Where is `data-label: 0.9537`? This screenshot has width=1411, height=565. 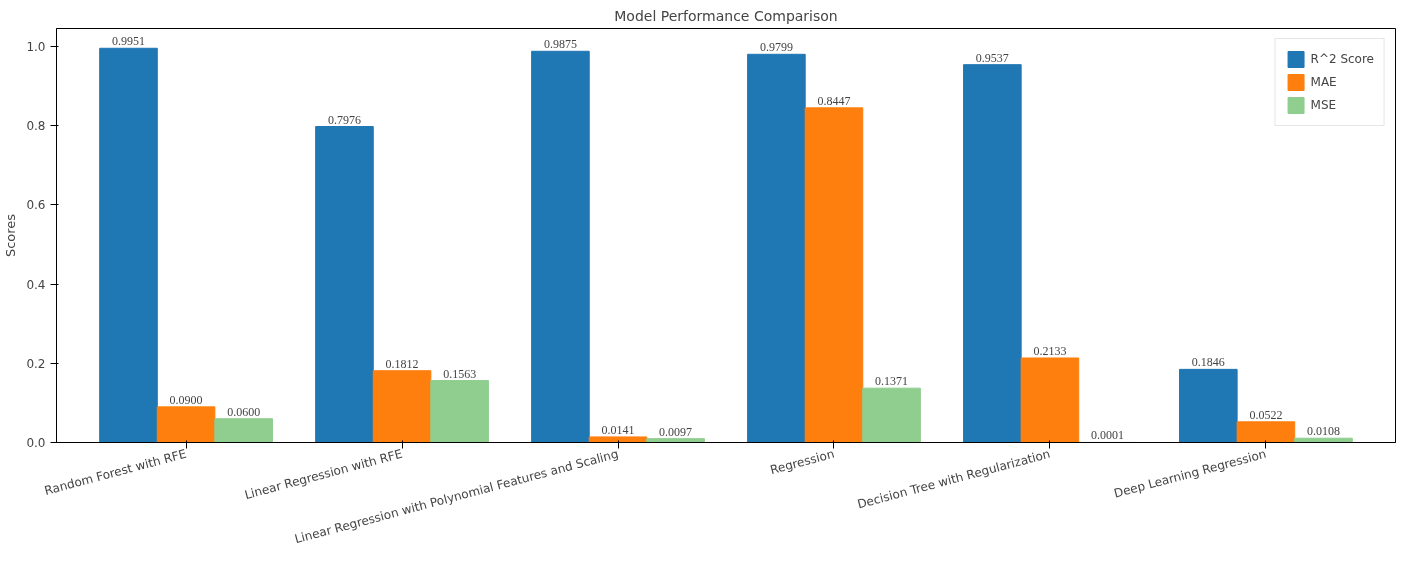
data-label: 0.9537 is located at coordinates (992, 57).